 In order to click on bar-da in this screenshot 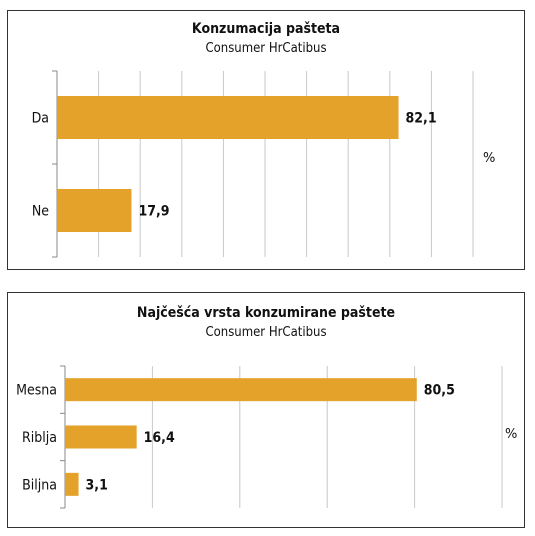, I will do `click(228, 117)`.